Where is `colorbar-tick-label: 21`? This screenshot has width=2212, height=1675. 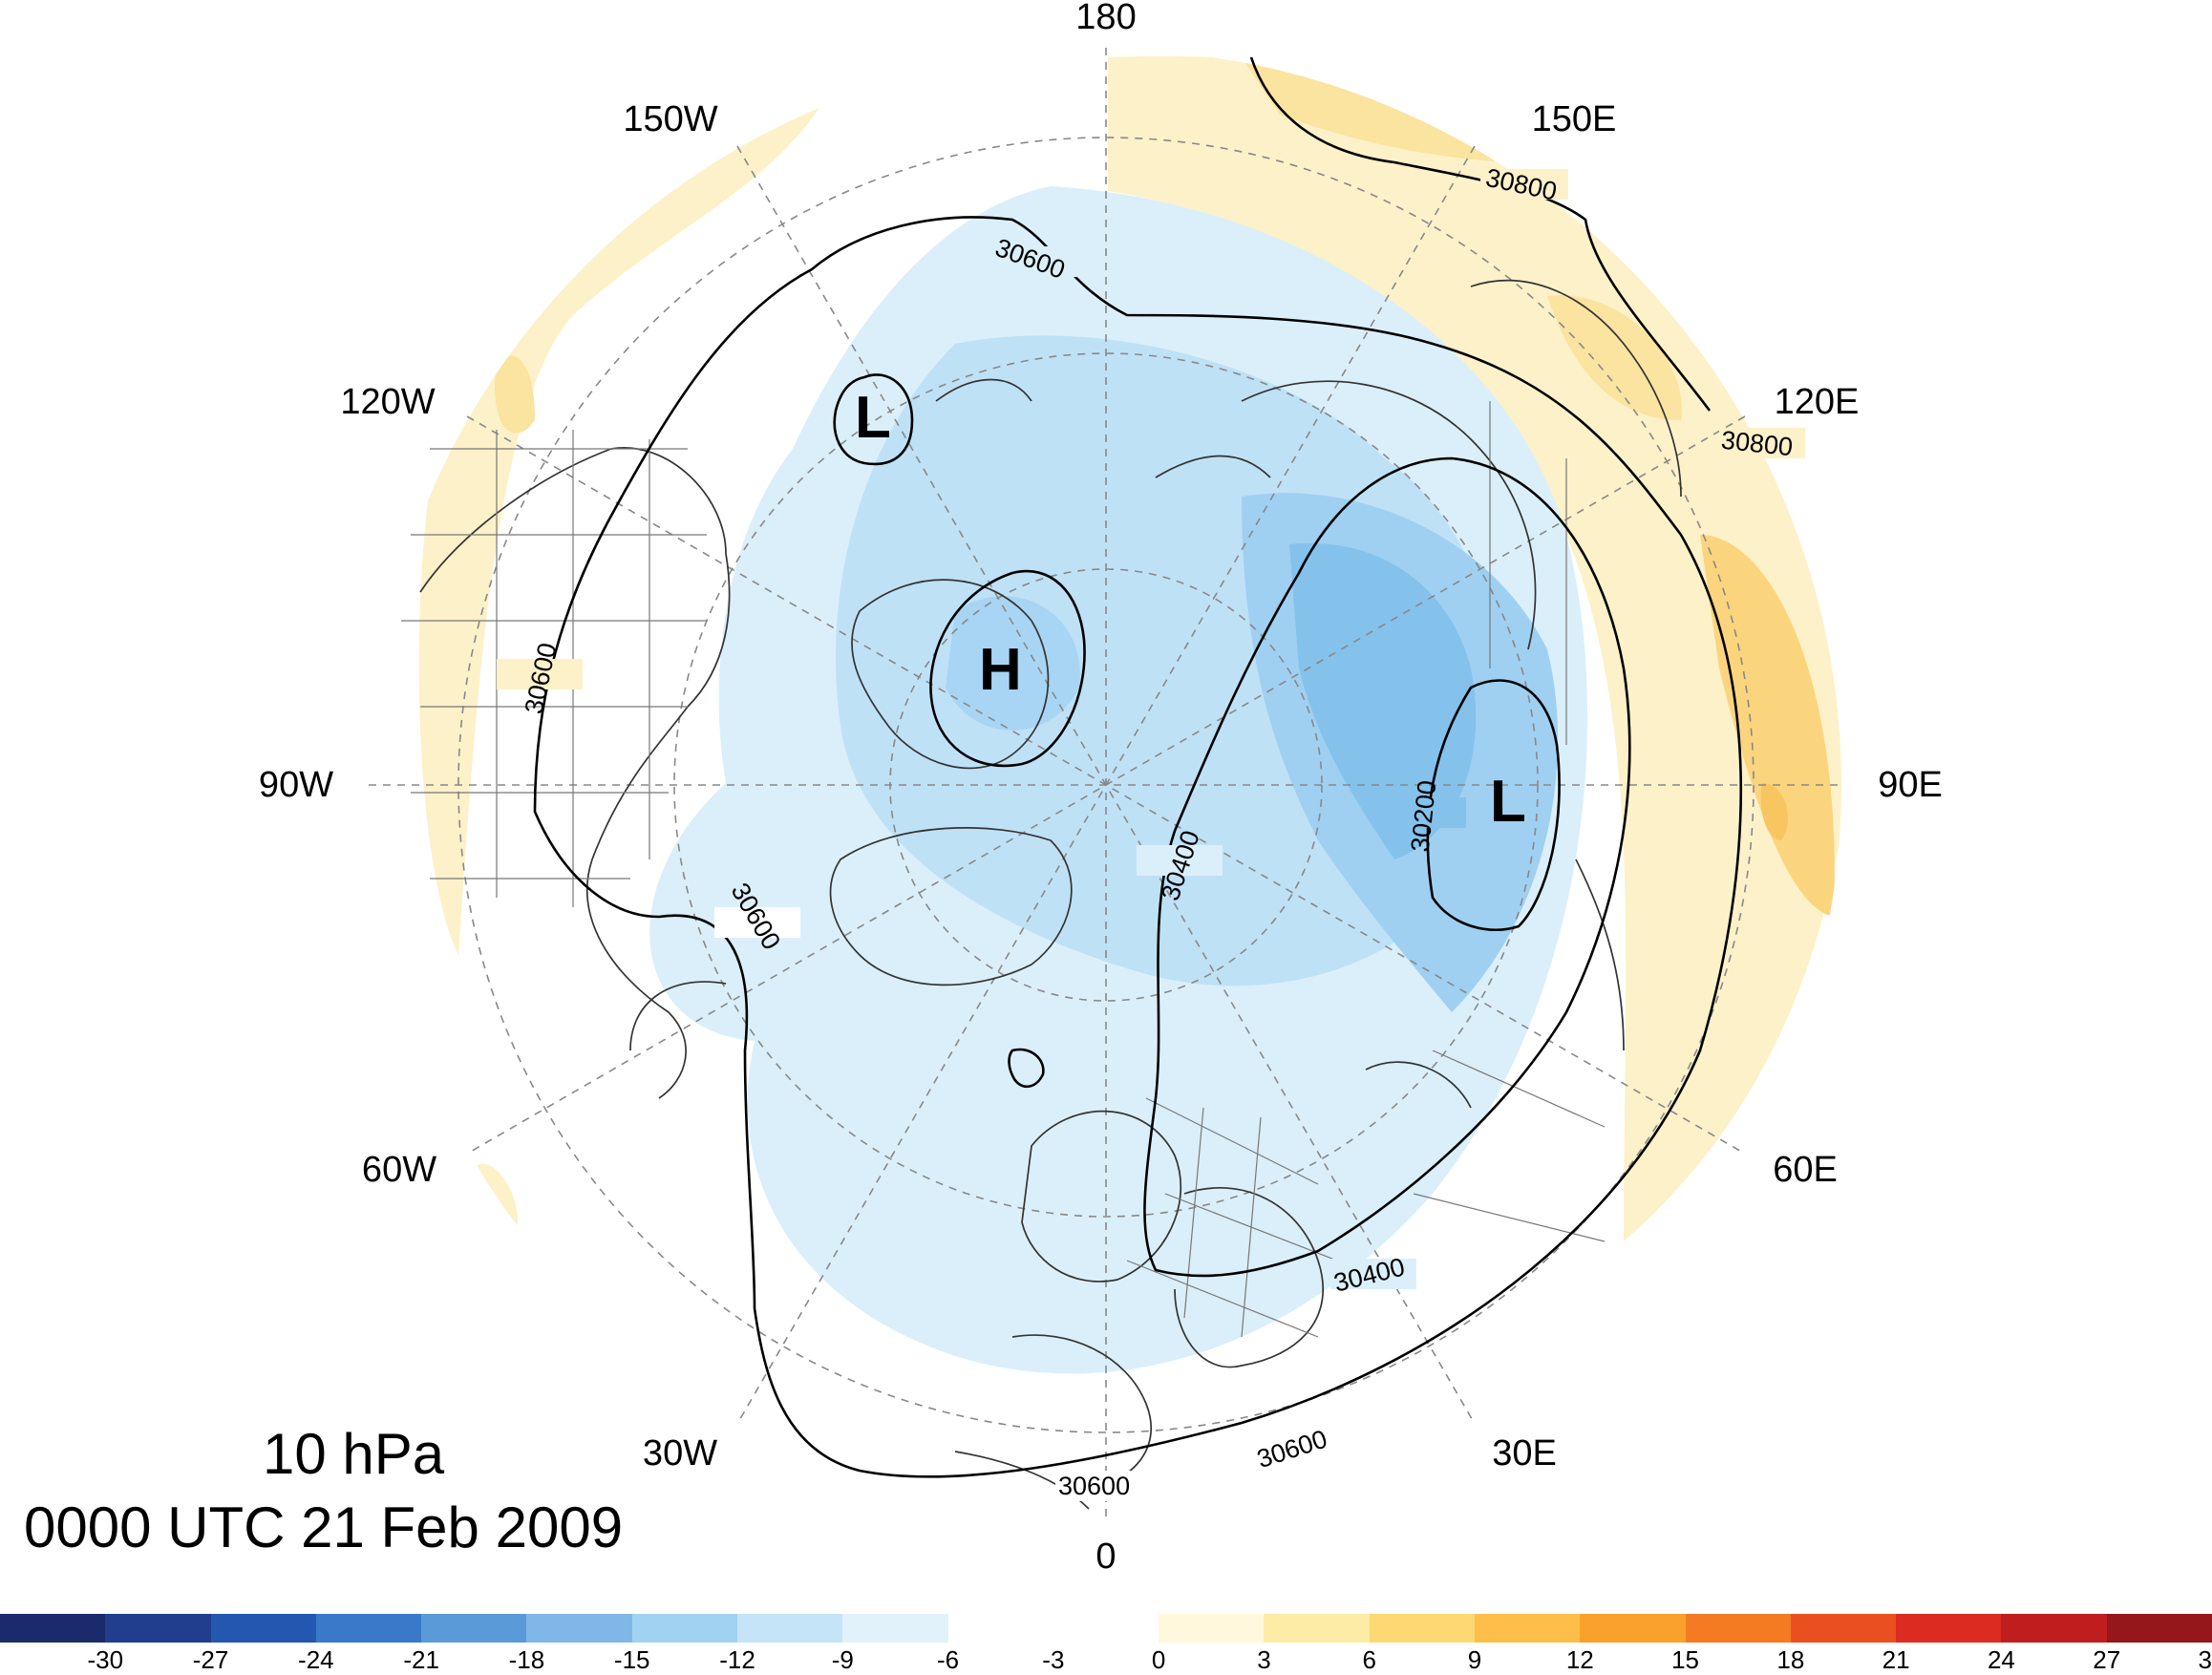 colorbar-tick-label: 21 is located at coordinates (1896, 1660).